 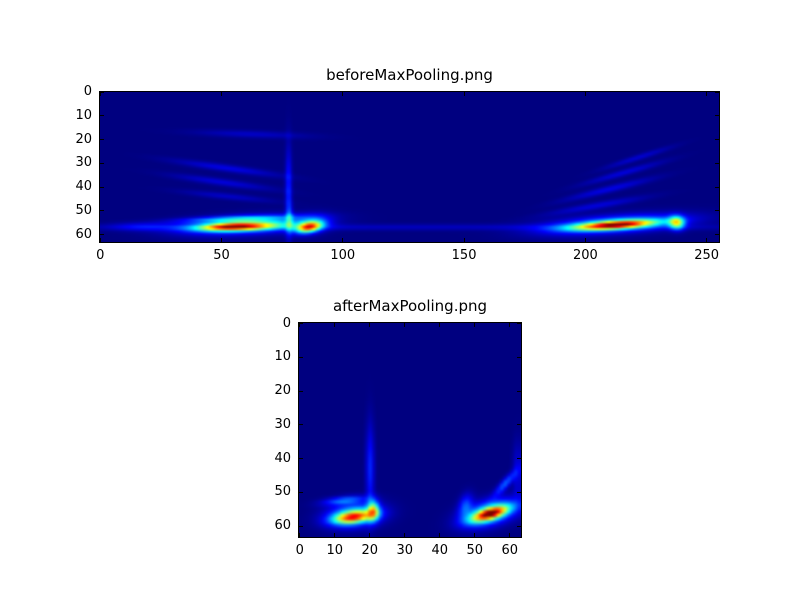 What do you see at coordinates (409, 75) in the screenshot?
I see `plot-title-before: beforeMaxPooling.png` at bounding box center [409, 75].